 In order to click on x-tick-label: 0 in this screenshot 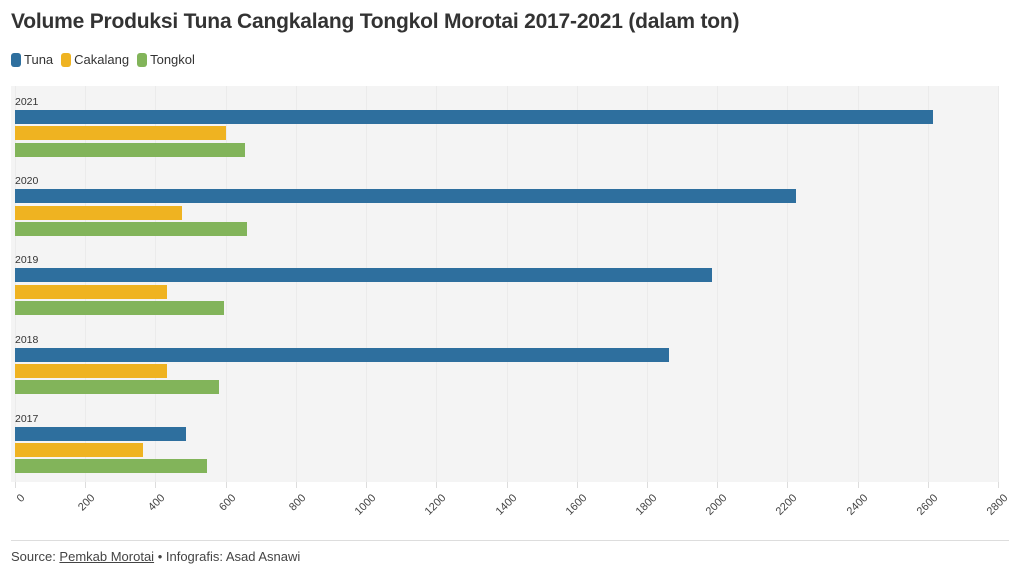, I will do `click(21, 498)`.